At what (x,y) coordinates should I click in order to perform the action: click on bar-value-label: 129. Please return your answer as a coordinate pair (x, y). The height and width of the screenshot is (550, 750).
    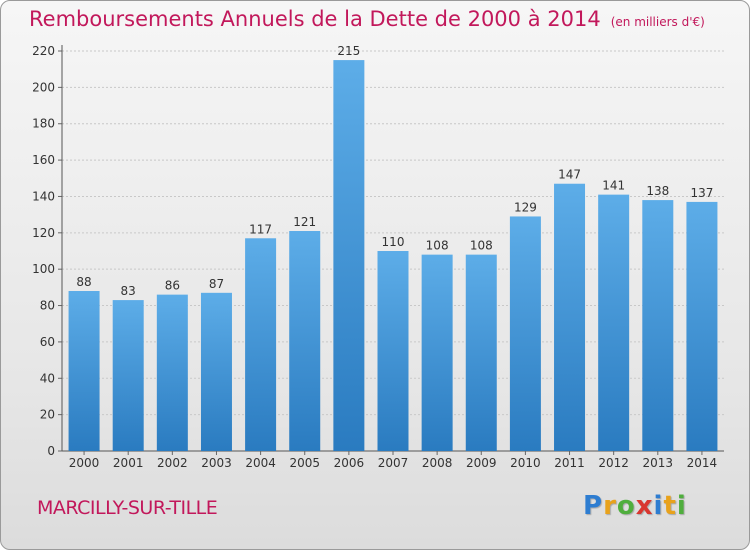
    Looking at the image, I should click on (525, 207).